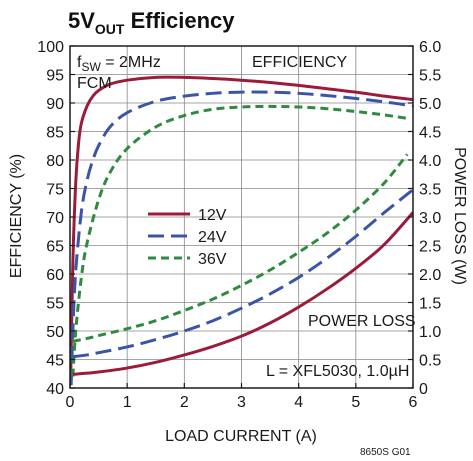  Describe the element at coordinates (212, 237) in the screenshot. I see `legend-label-24v: 24V` at that location.